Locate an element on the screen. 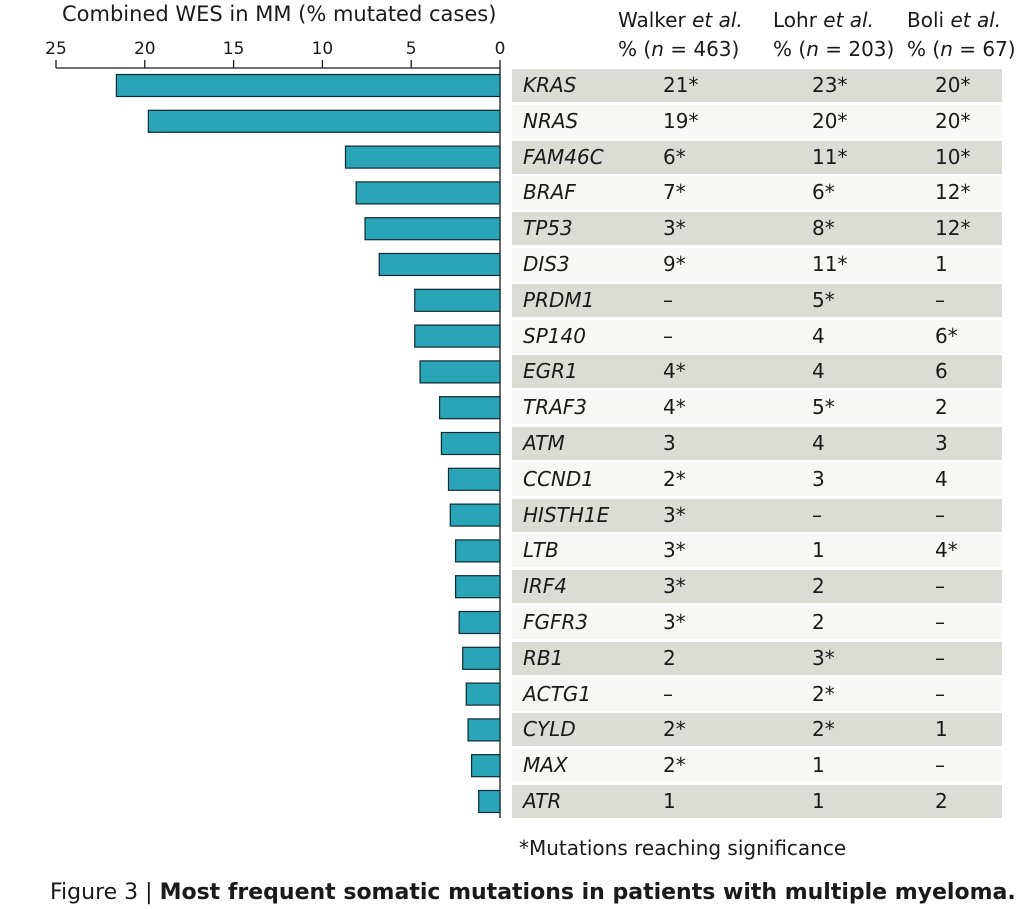 The height and width of the screenshot is (909, 1024). gene-cell: BRAF is located at coordinates (549, 192).